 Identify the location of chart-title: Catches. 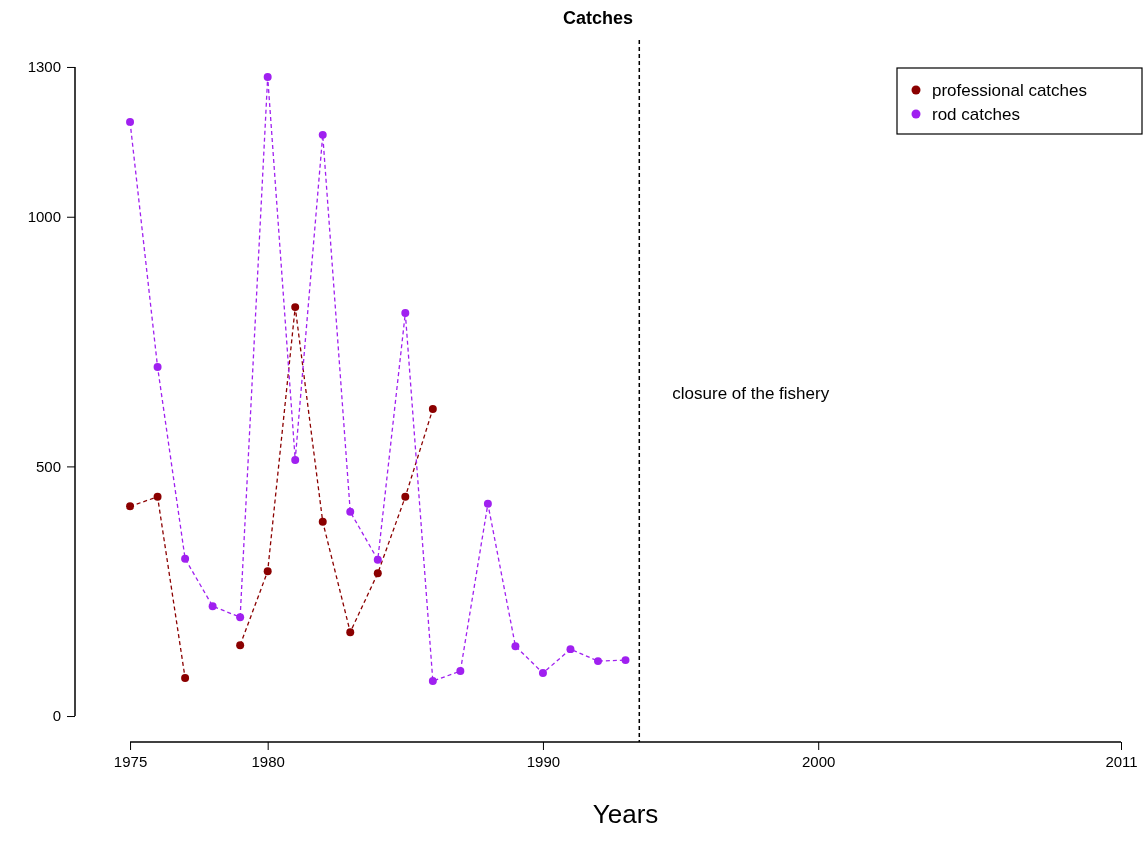
(598, 18).